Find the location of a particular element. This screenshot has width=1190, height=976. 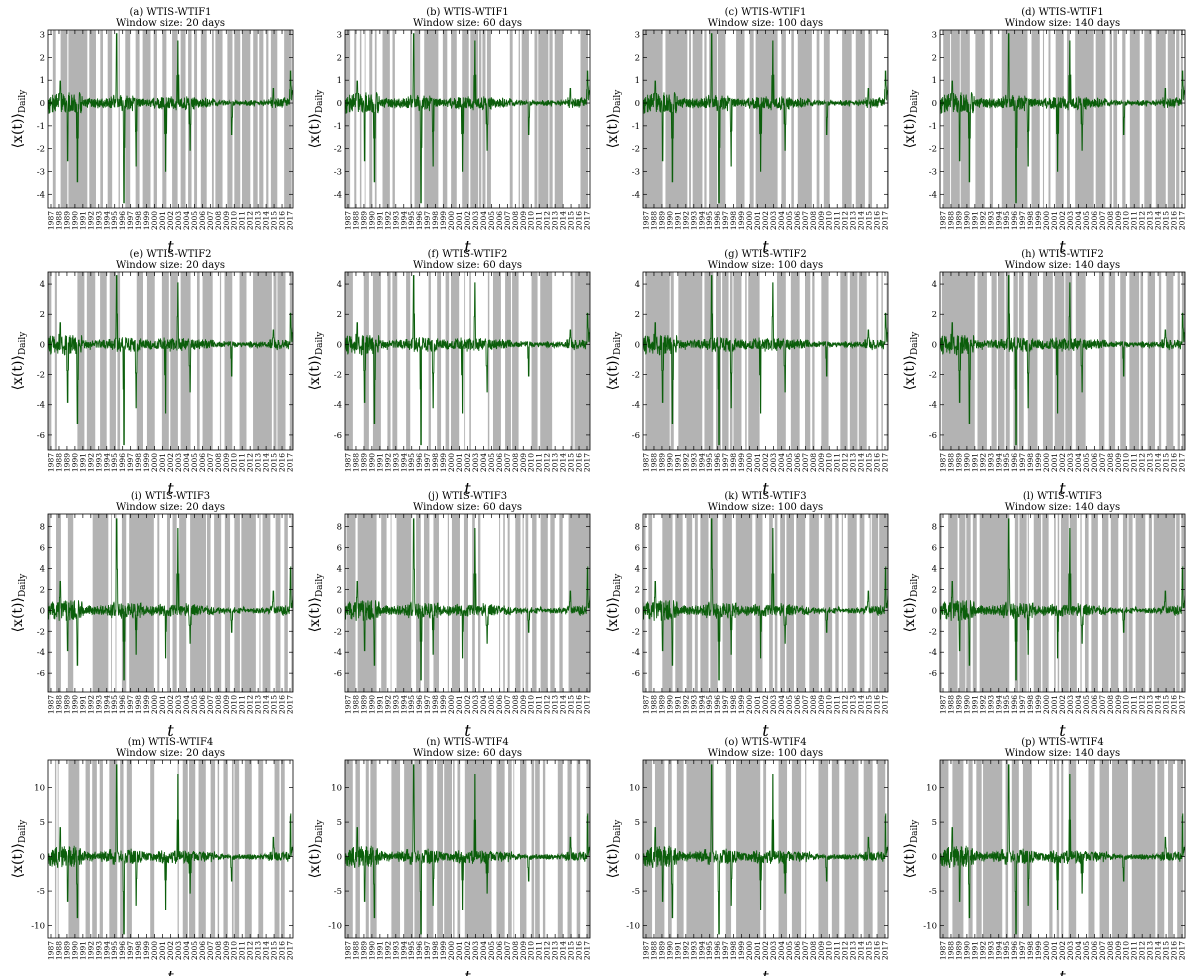

subplot-title: (l) WTIS-WTIF3 is located at coordinates (1062, 496).